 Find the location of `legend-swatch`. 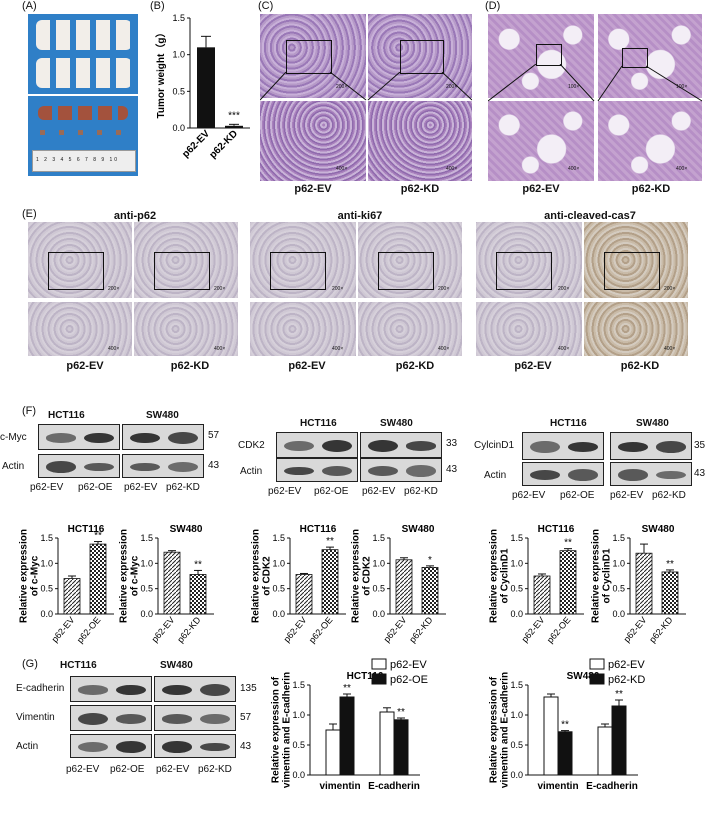

legend-swatch is located at coordinates (379, 679).